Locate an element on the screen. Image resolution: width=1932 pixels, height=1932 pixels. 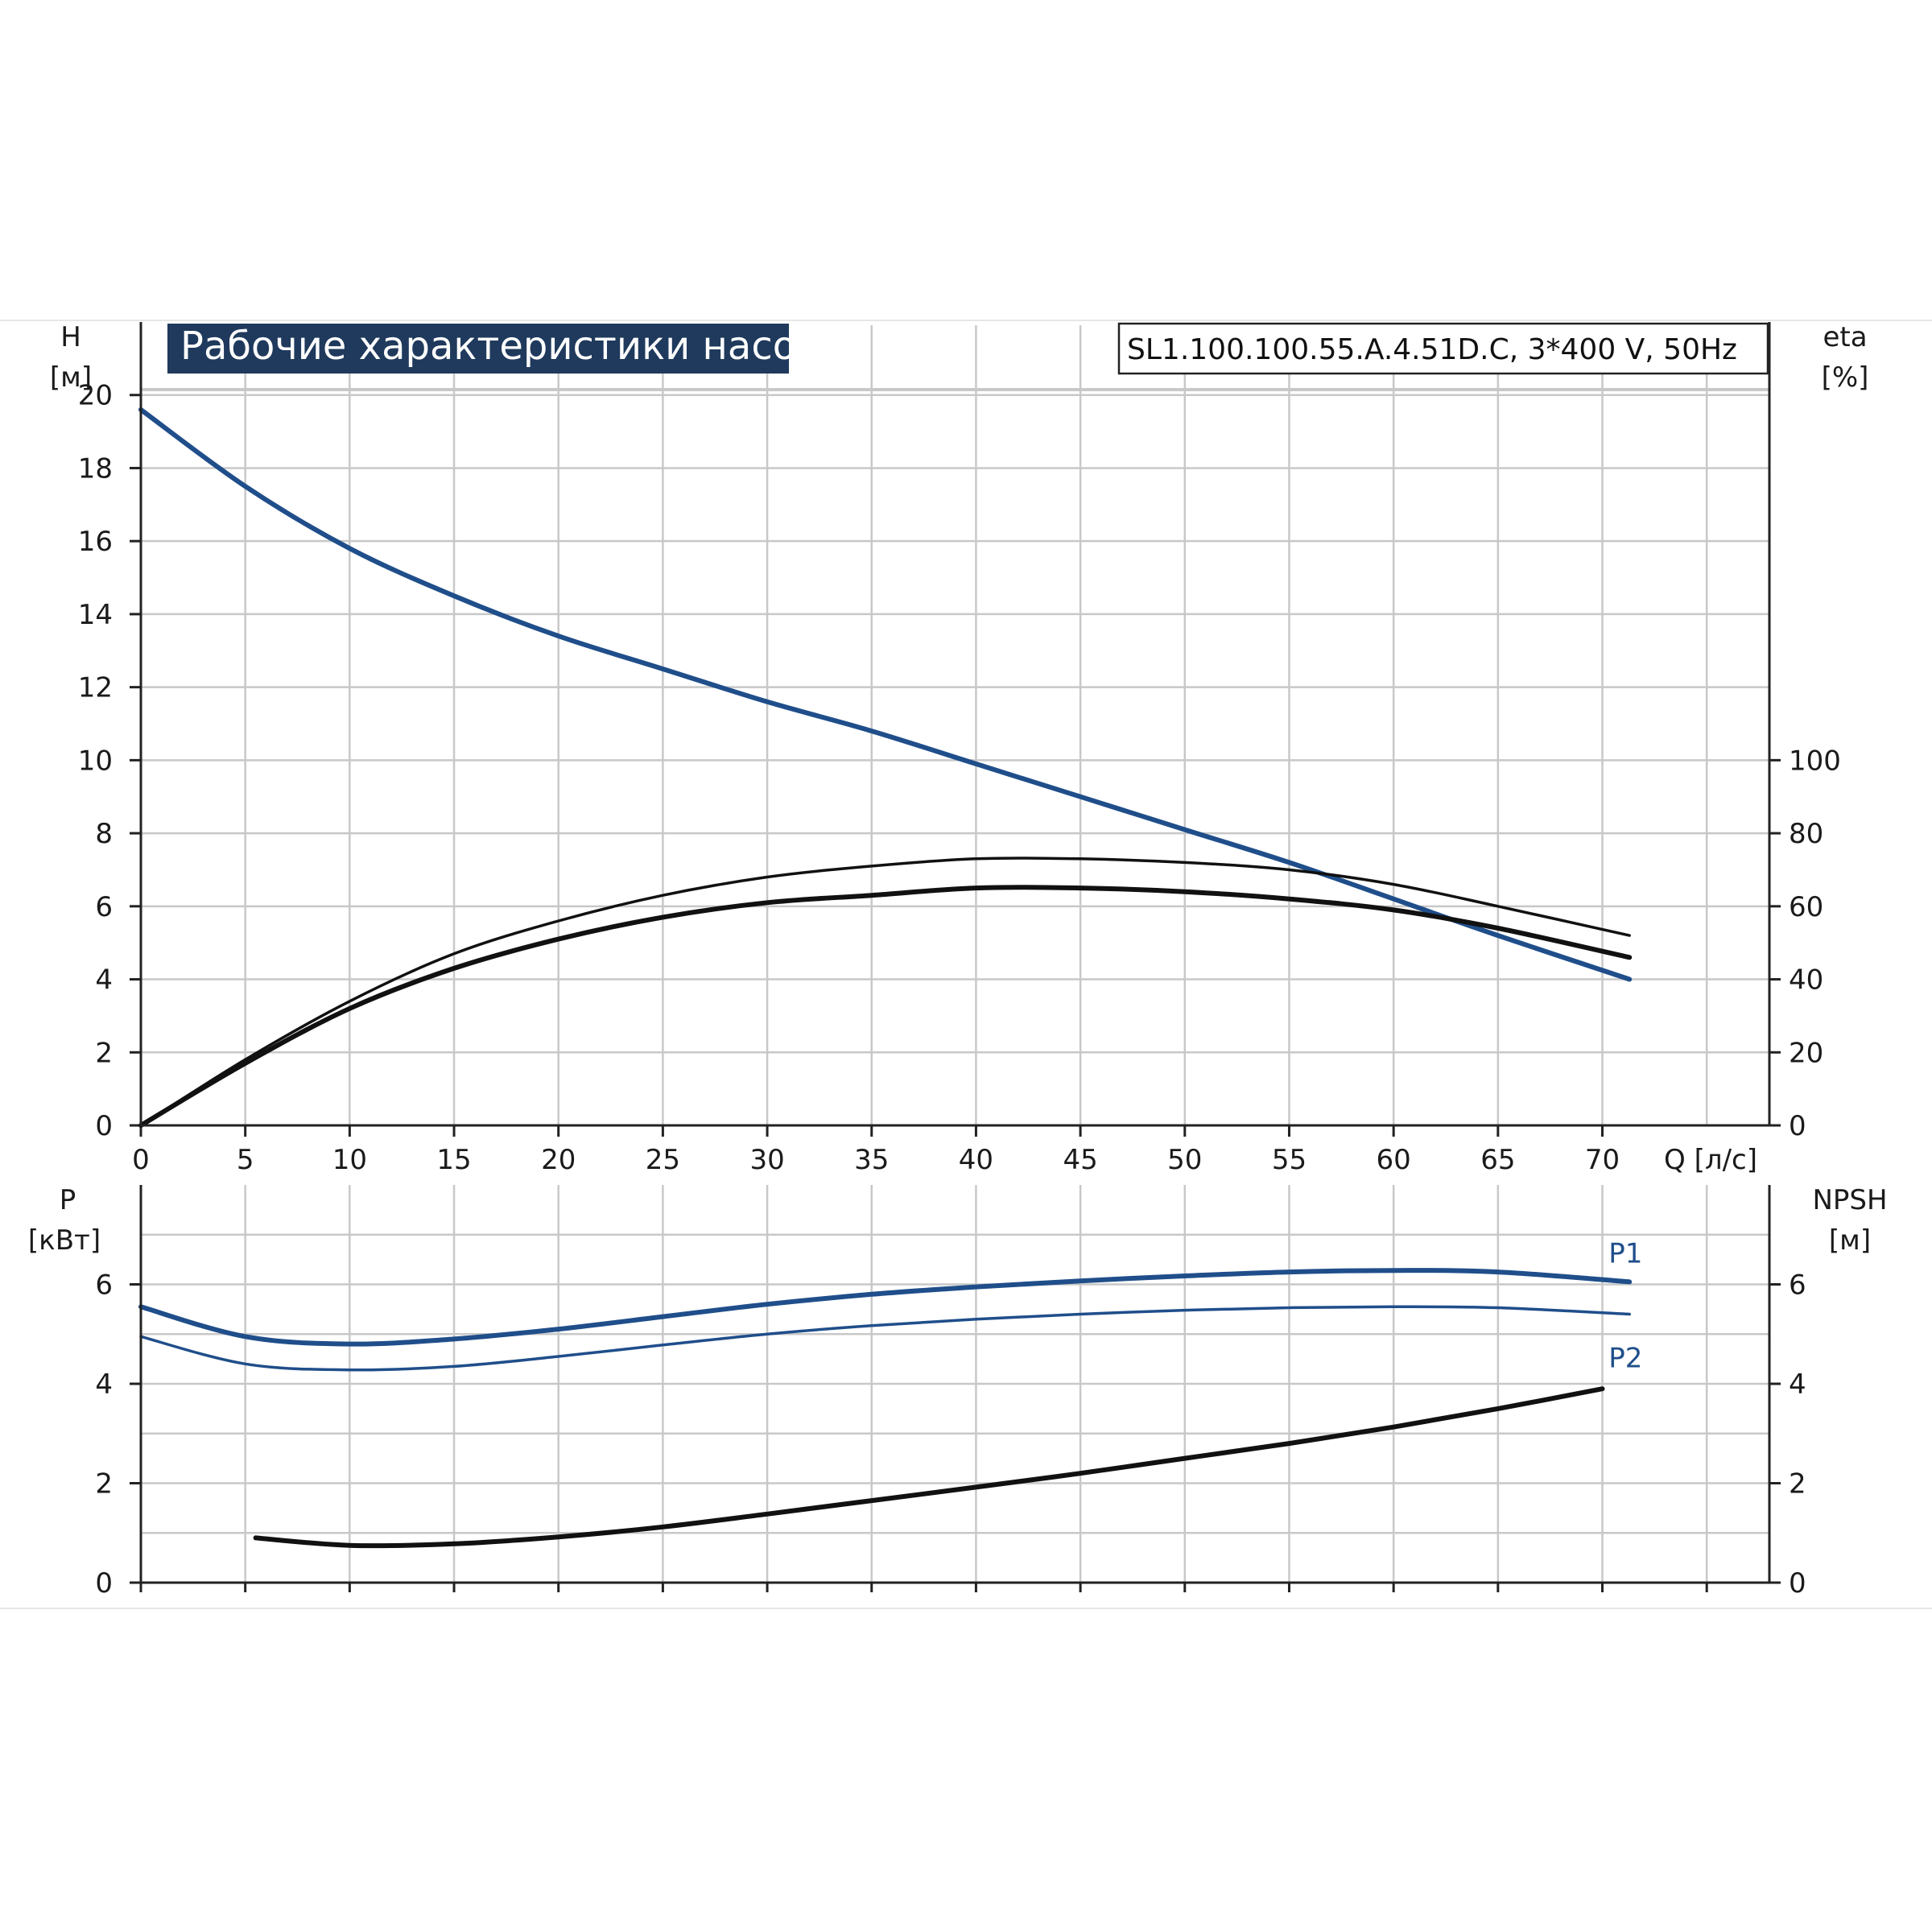
bottom-y-left-tick-label: 0 is located at coordinates (104, 1583).